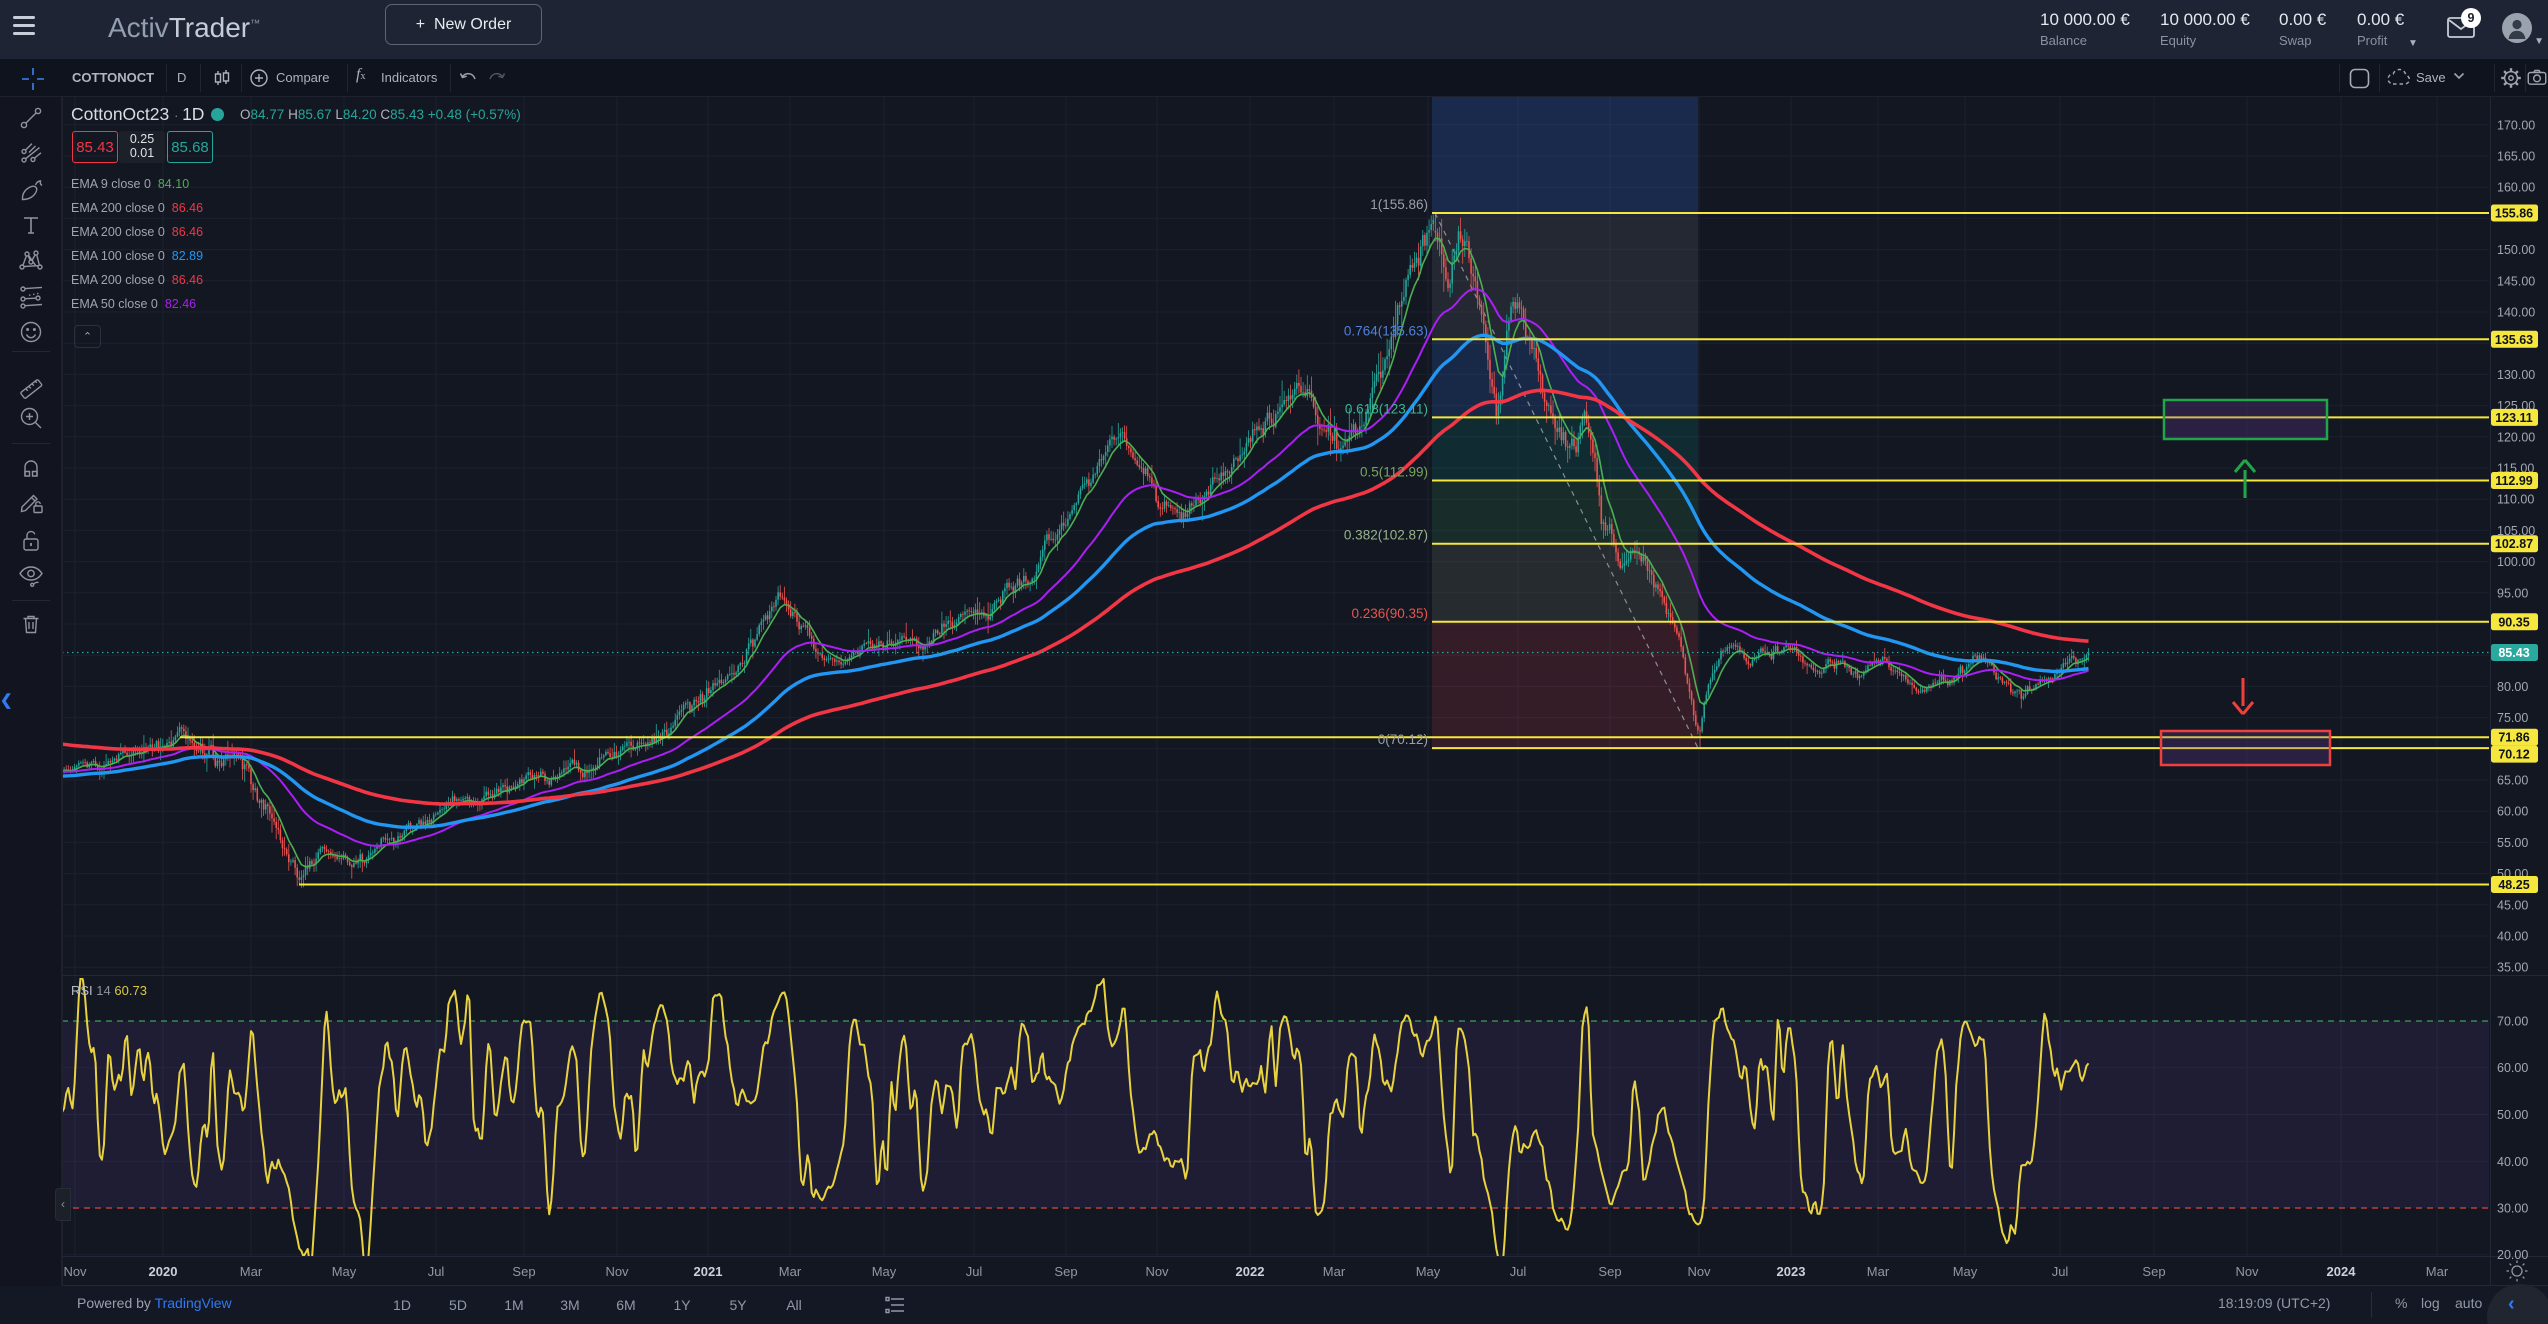  Describe the element at coordinates (2516, 188) in the screenshot. I see `svg-text: 160.00` at that location.